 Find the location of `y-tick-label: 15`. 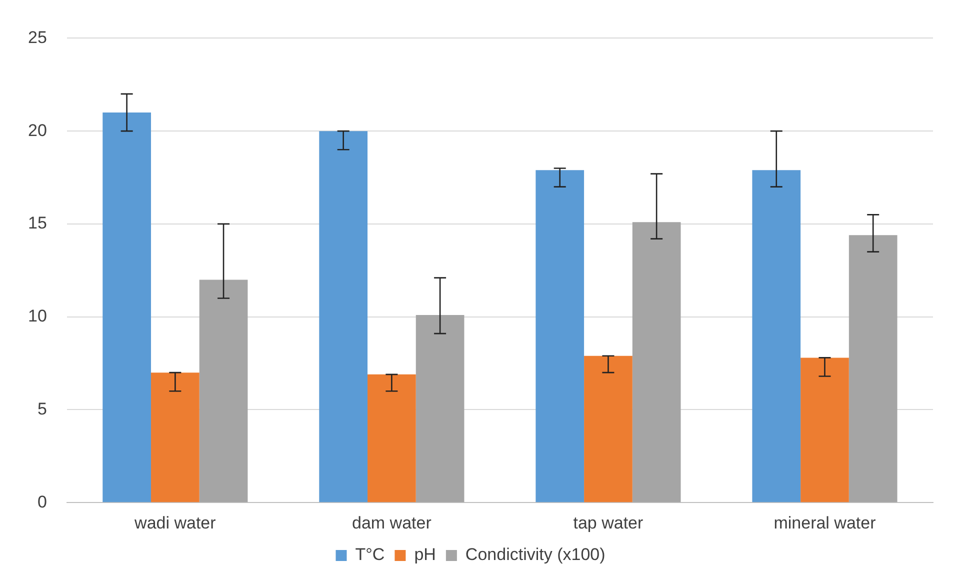

y-tick-label: 15 is located at coordinates (37, 223).